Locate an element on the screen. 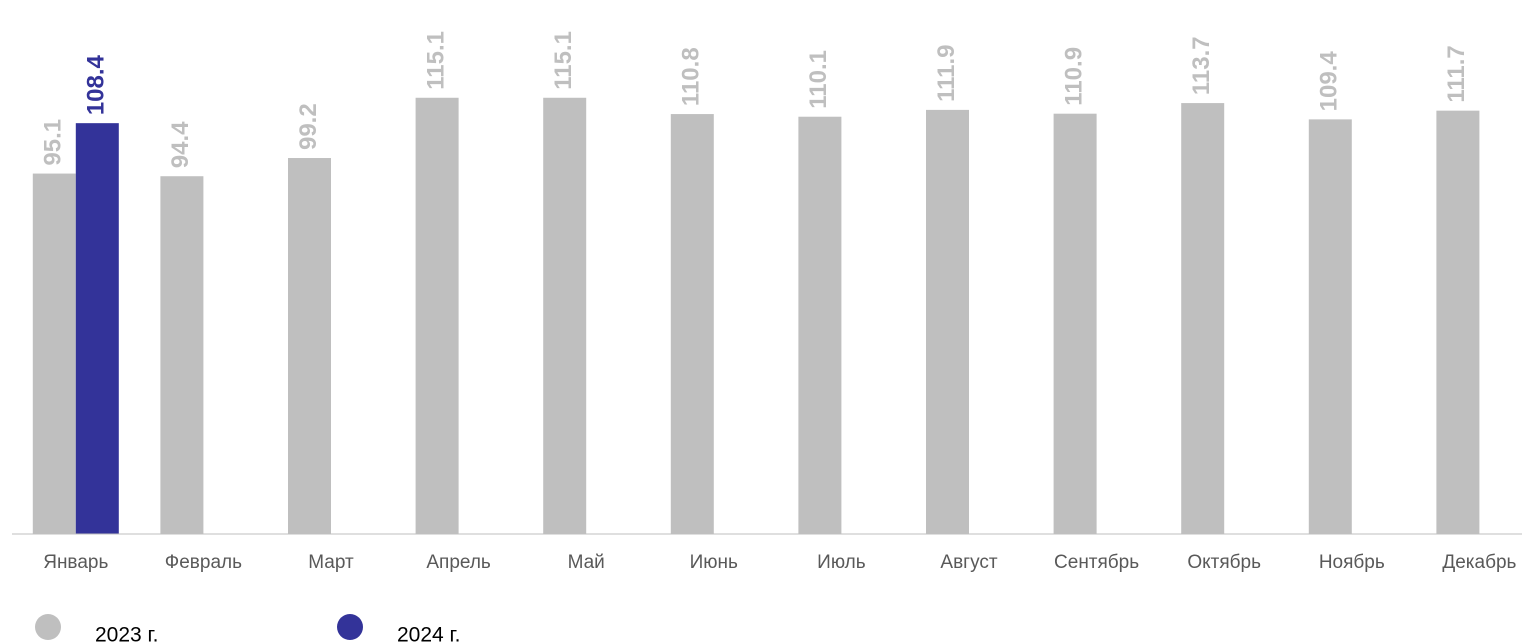 The height and width of the screenshot is (644, 1522). legend-label: 2024 г. is located at coordinates (428, 634).